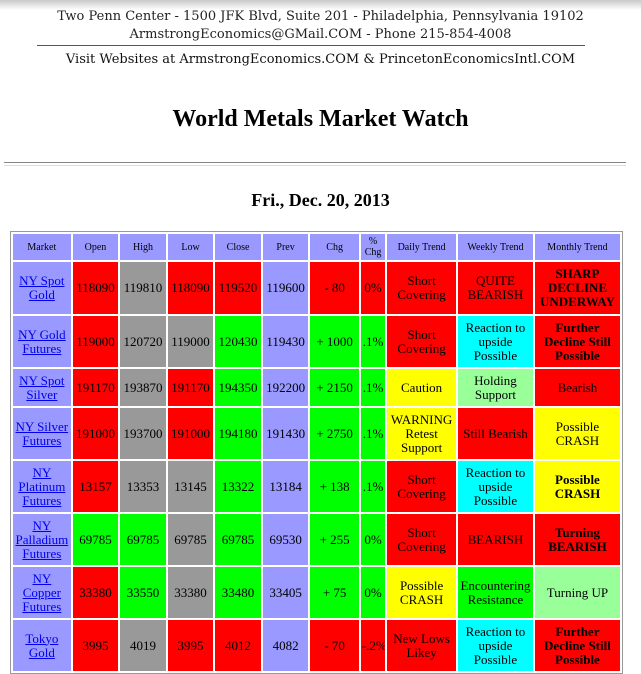  Describe the element at coordinates (495, 288) in the screenshot. I see `weekly-trend-cell: QUITE BEARISH` at that location.